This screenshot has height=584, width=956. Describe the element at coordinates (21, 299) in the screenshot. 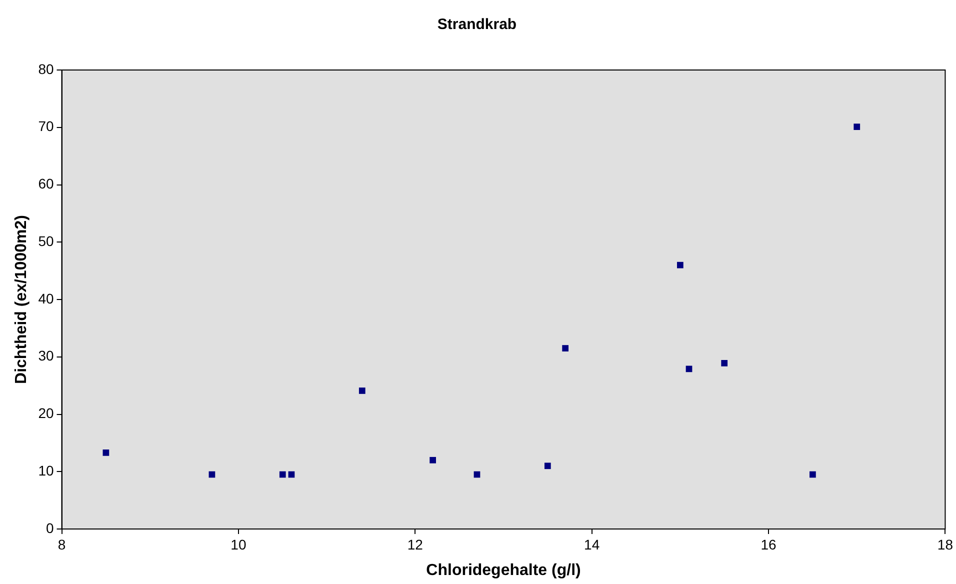

I see `y-axis-title: Dichtheid (ex/1000m2)` at that location.